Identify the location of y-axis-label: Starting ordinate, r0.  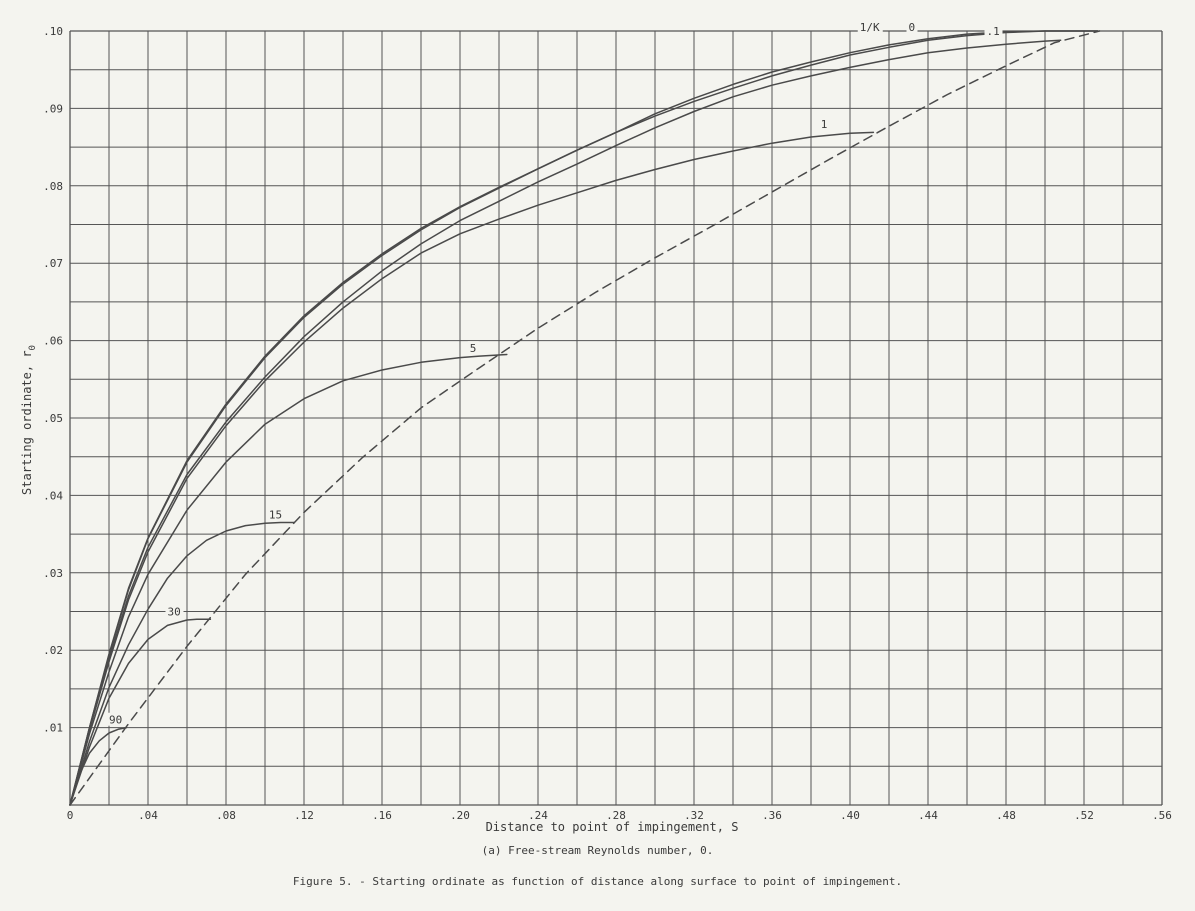
(29, 420).